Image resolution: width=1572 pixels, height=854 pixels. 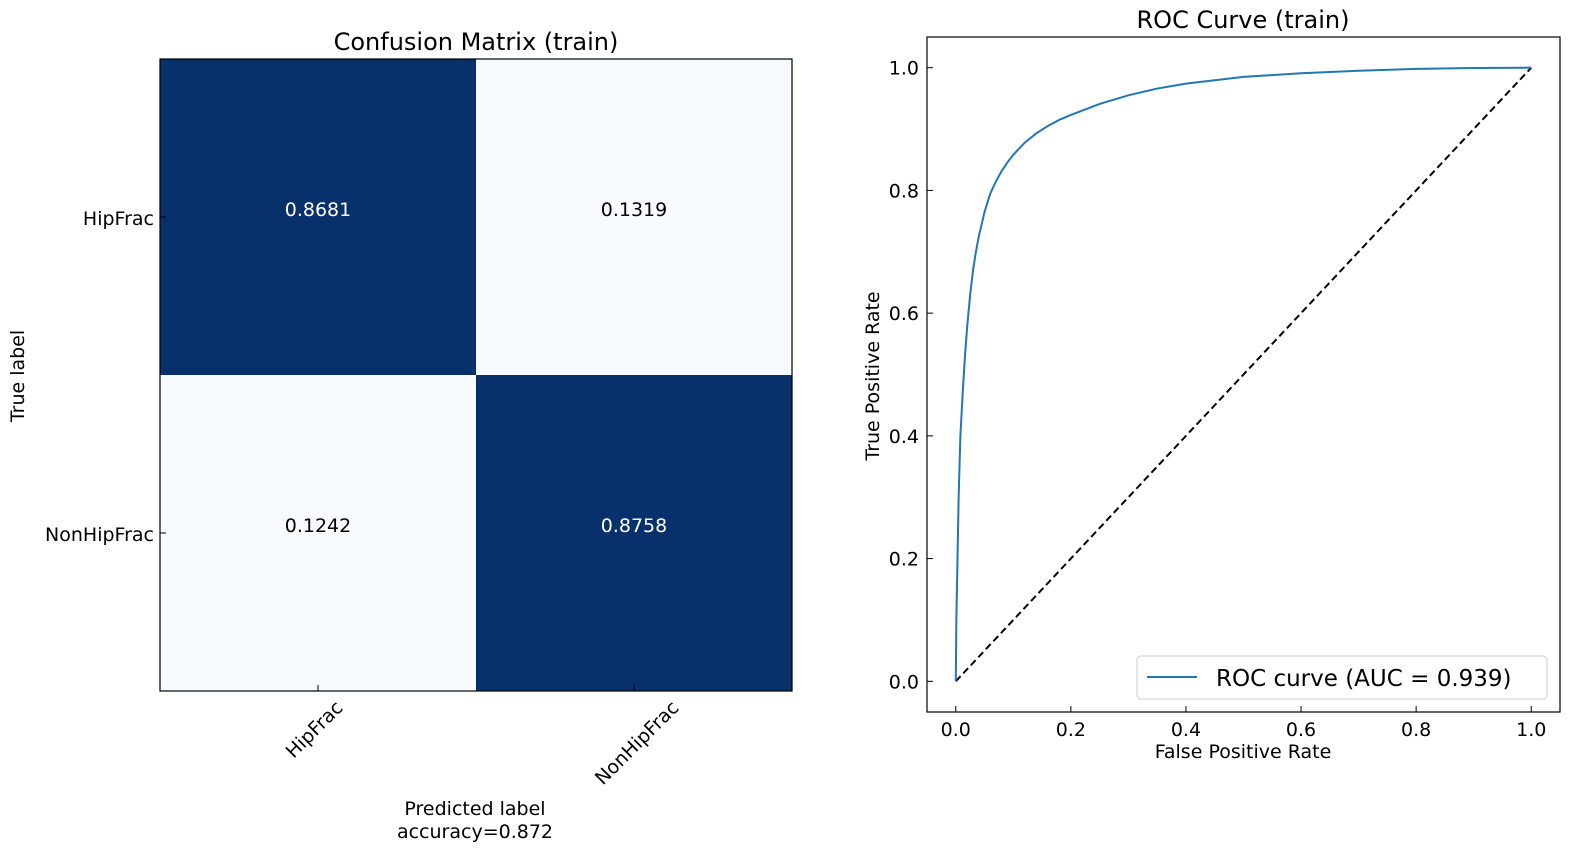 What do you see at coordinates (318, 210) in the screenshot?
I see `cm-cell-value: 0.8681` at bounding box center [318, 210].